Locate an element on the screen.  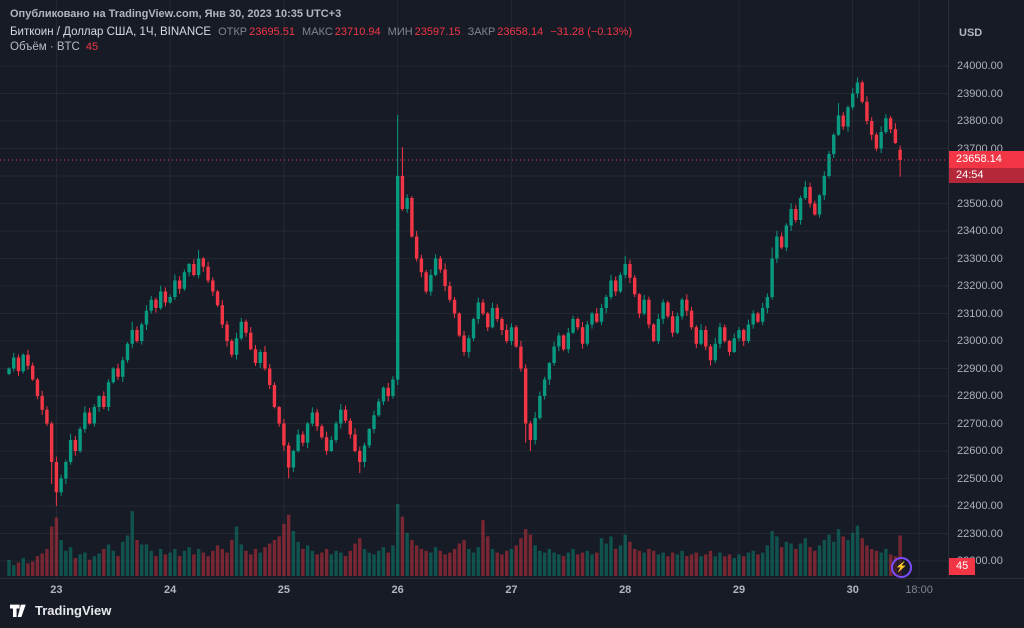
close-label: ЗАКР is located at coordinates (481, 32).